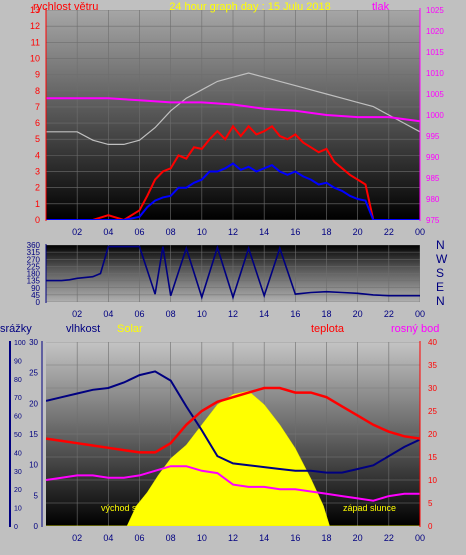  Describe the element at coordinates (35, 10) in the screenshot. I see `wind-speed-tick: 13` at that location.